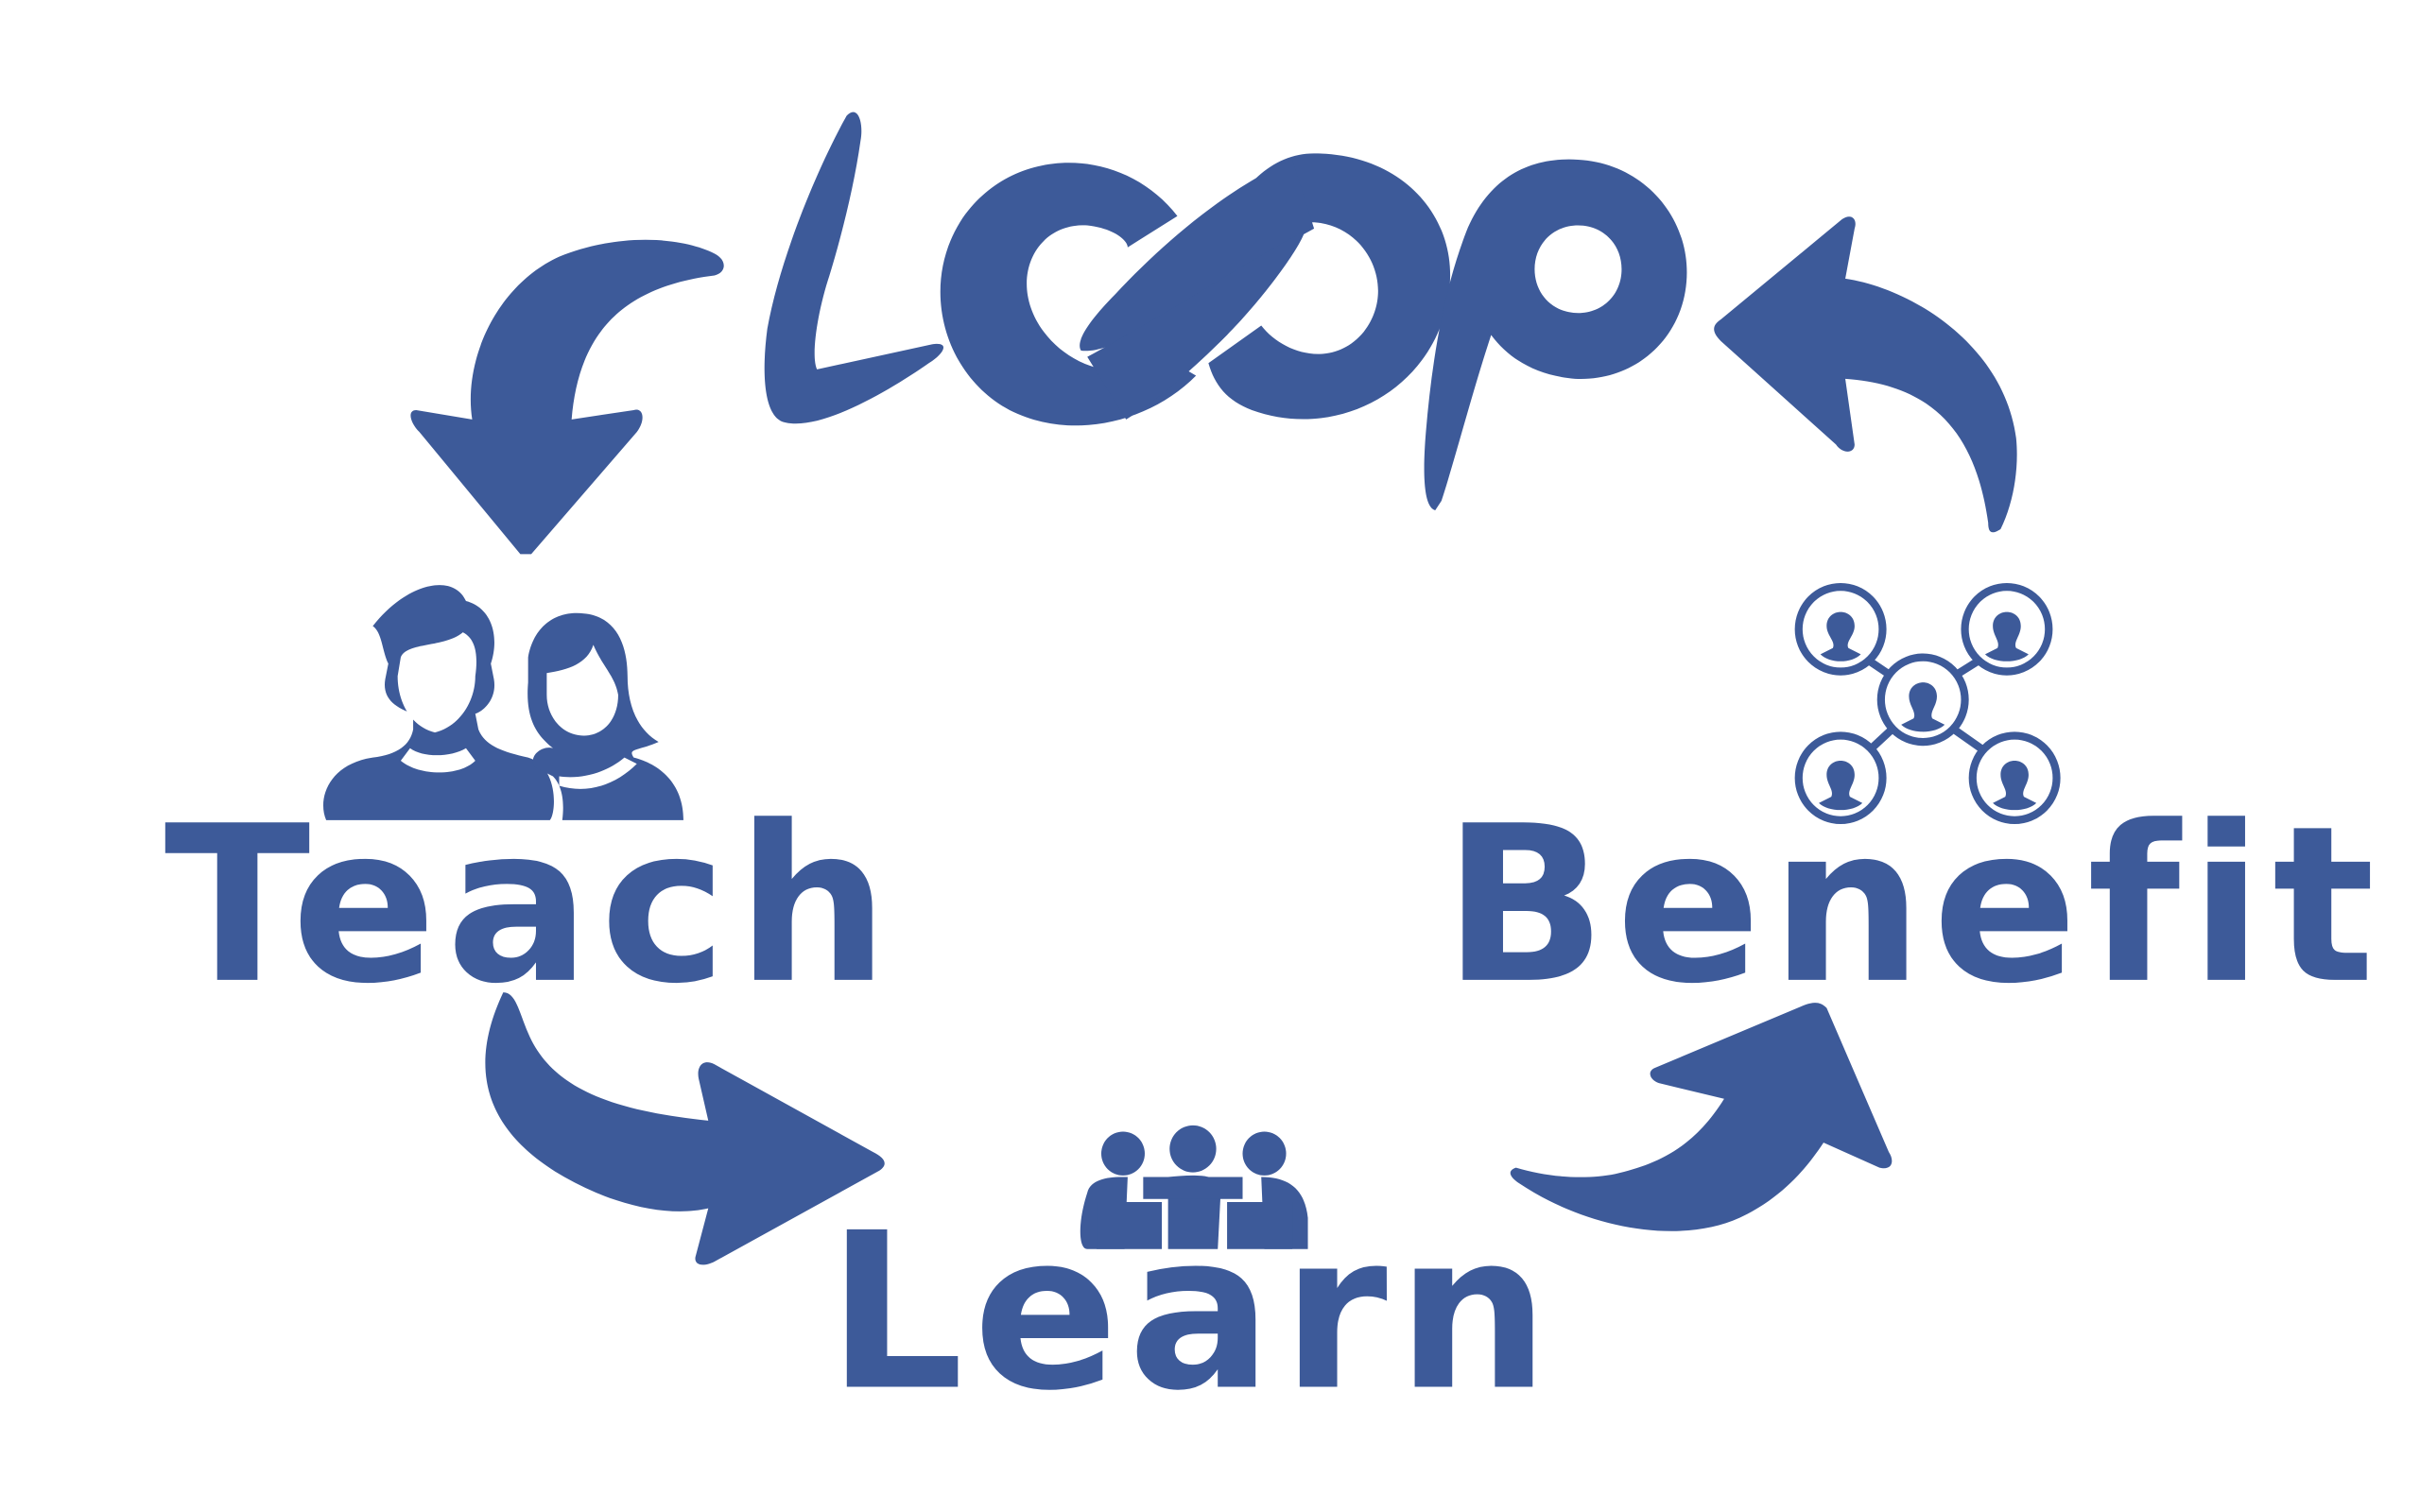 This screenshot has width=2420, height=1512. What do you see at coordinates (1196, 326) in the screenshot?
I see `logo-infinity-band-lower` at bounding box center [1196, 326].